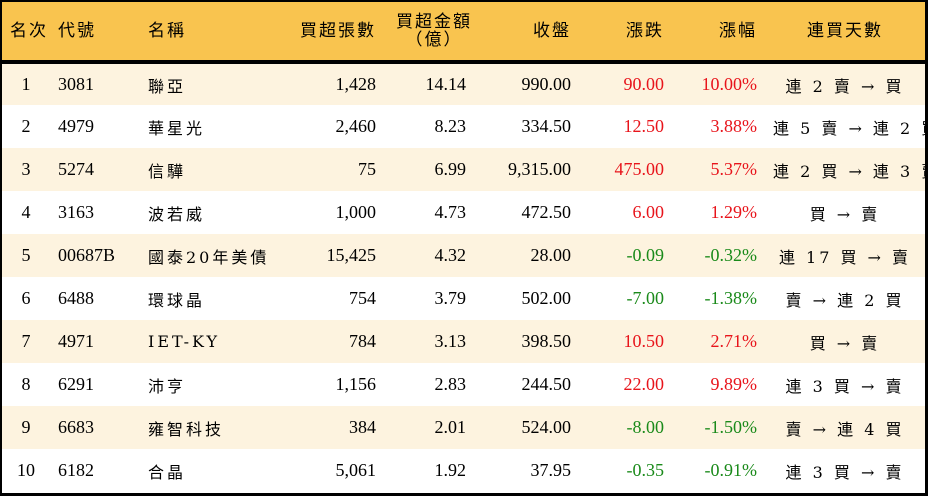  What do you see at coordinates (76, 298) in the screenshot?
I see `cell-code: 6488` at bounding box center [76, 298].